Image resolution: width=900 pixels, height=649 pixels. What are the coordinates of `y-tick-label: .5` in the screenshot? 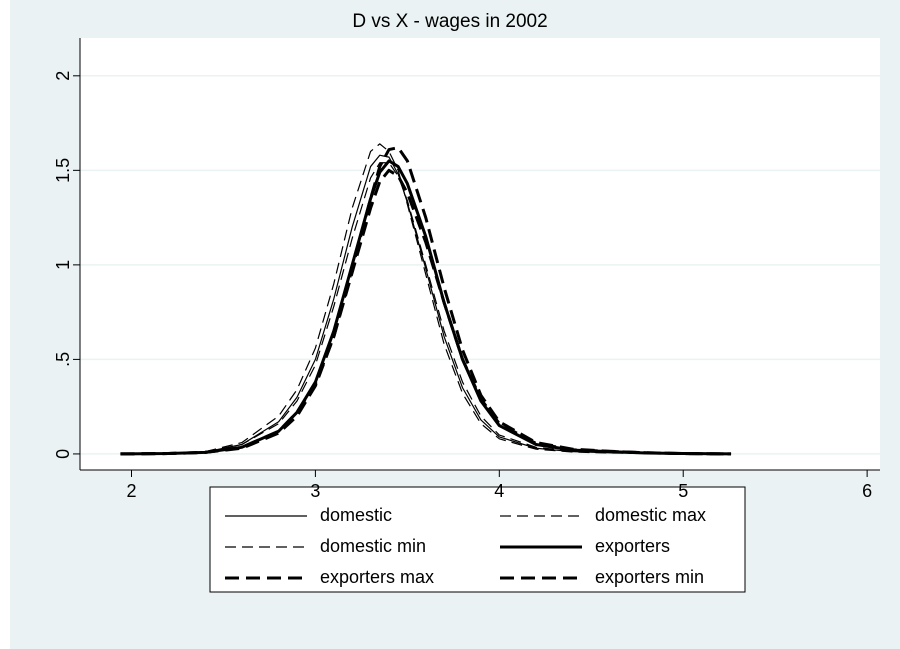 It's located at (63, 359).